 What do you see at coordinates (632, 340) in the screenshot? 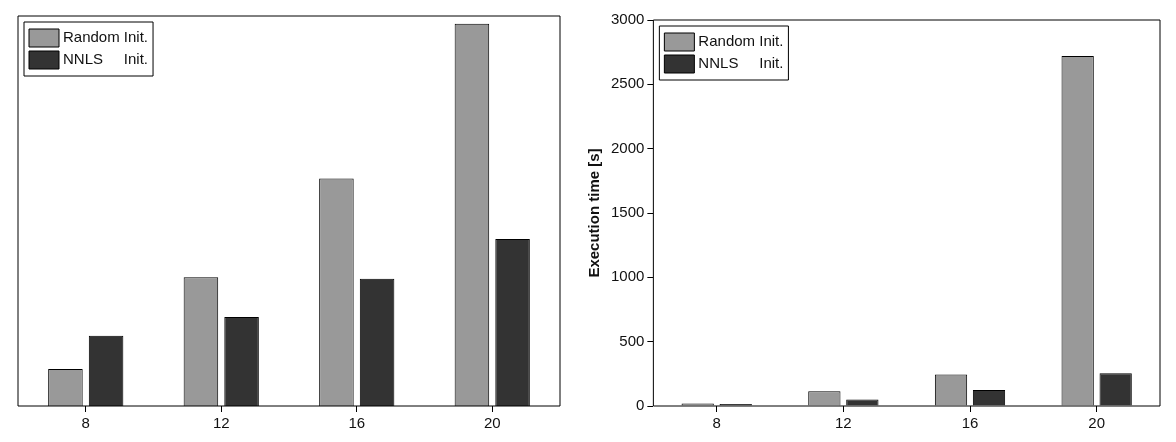
I see `y-tick-label: 500` at bounding box center [632, 340].